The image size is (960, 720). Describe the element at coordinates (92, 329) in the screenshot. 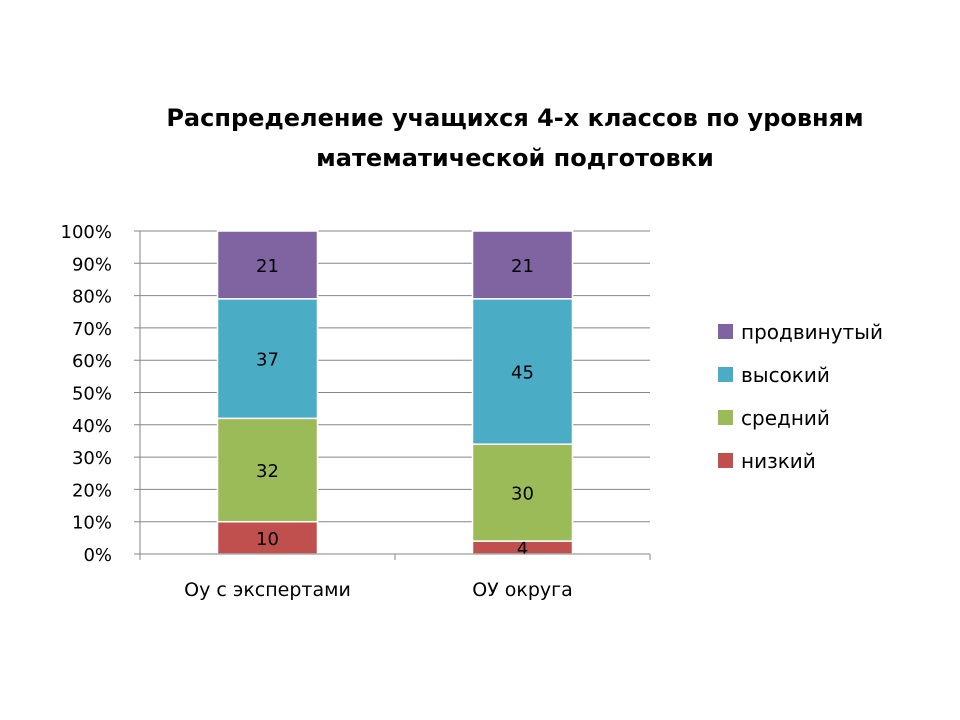

I see `y-tick-label: 70%` at that location.